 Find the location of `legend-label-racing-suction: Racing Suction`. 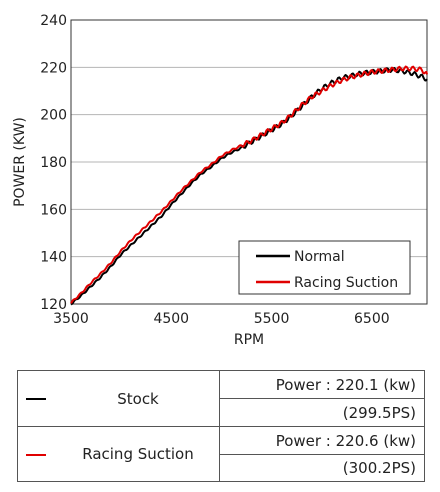

legend-label-racing-suction: Racing Suction is located at coordinates (346, 283).